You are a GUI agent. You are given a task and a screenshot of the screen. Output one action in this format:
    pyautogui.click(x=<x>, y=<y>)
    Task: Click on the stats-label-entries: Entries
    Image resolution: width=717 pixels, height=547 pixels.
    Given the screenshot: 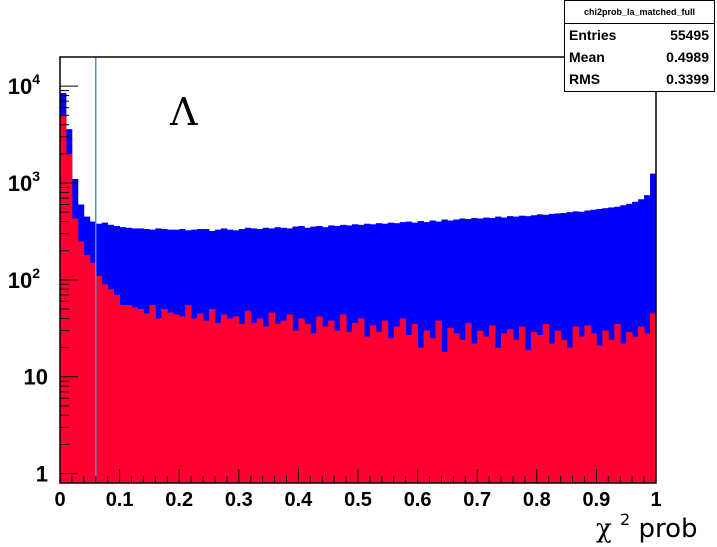 What is the action you would take?
    pyautogui.click(x=593, y=35)
    